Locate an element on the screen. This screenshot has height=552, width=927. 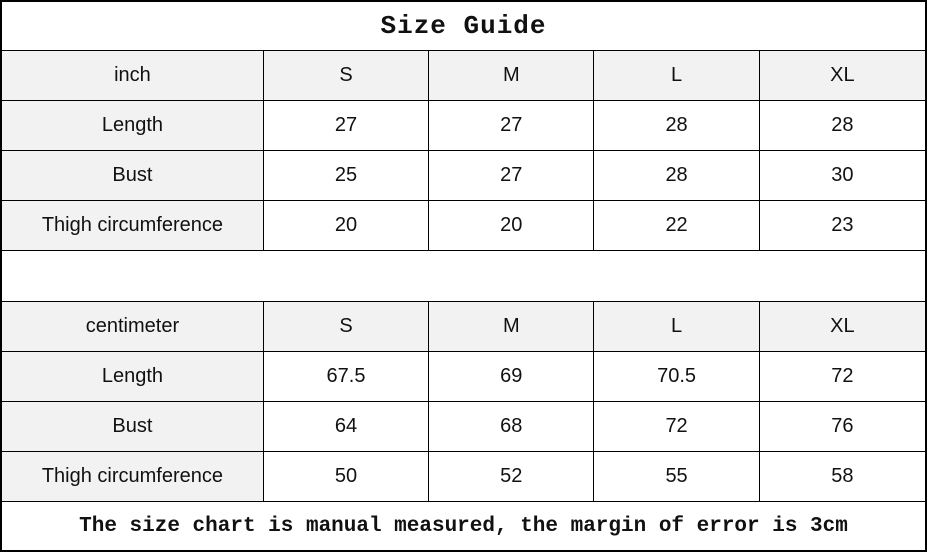
size-value: 52 is located at coordinates (512, 477).